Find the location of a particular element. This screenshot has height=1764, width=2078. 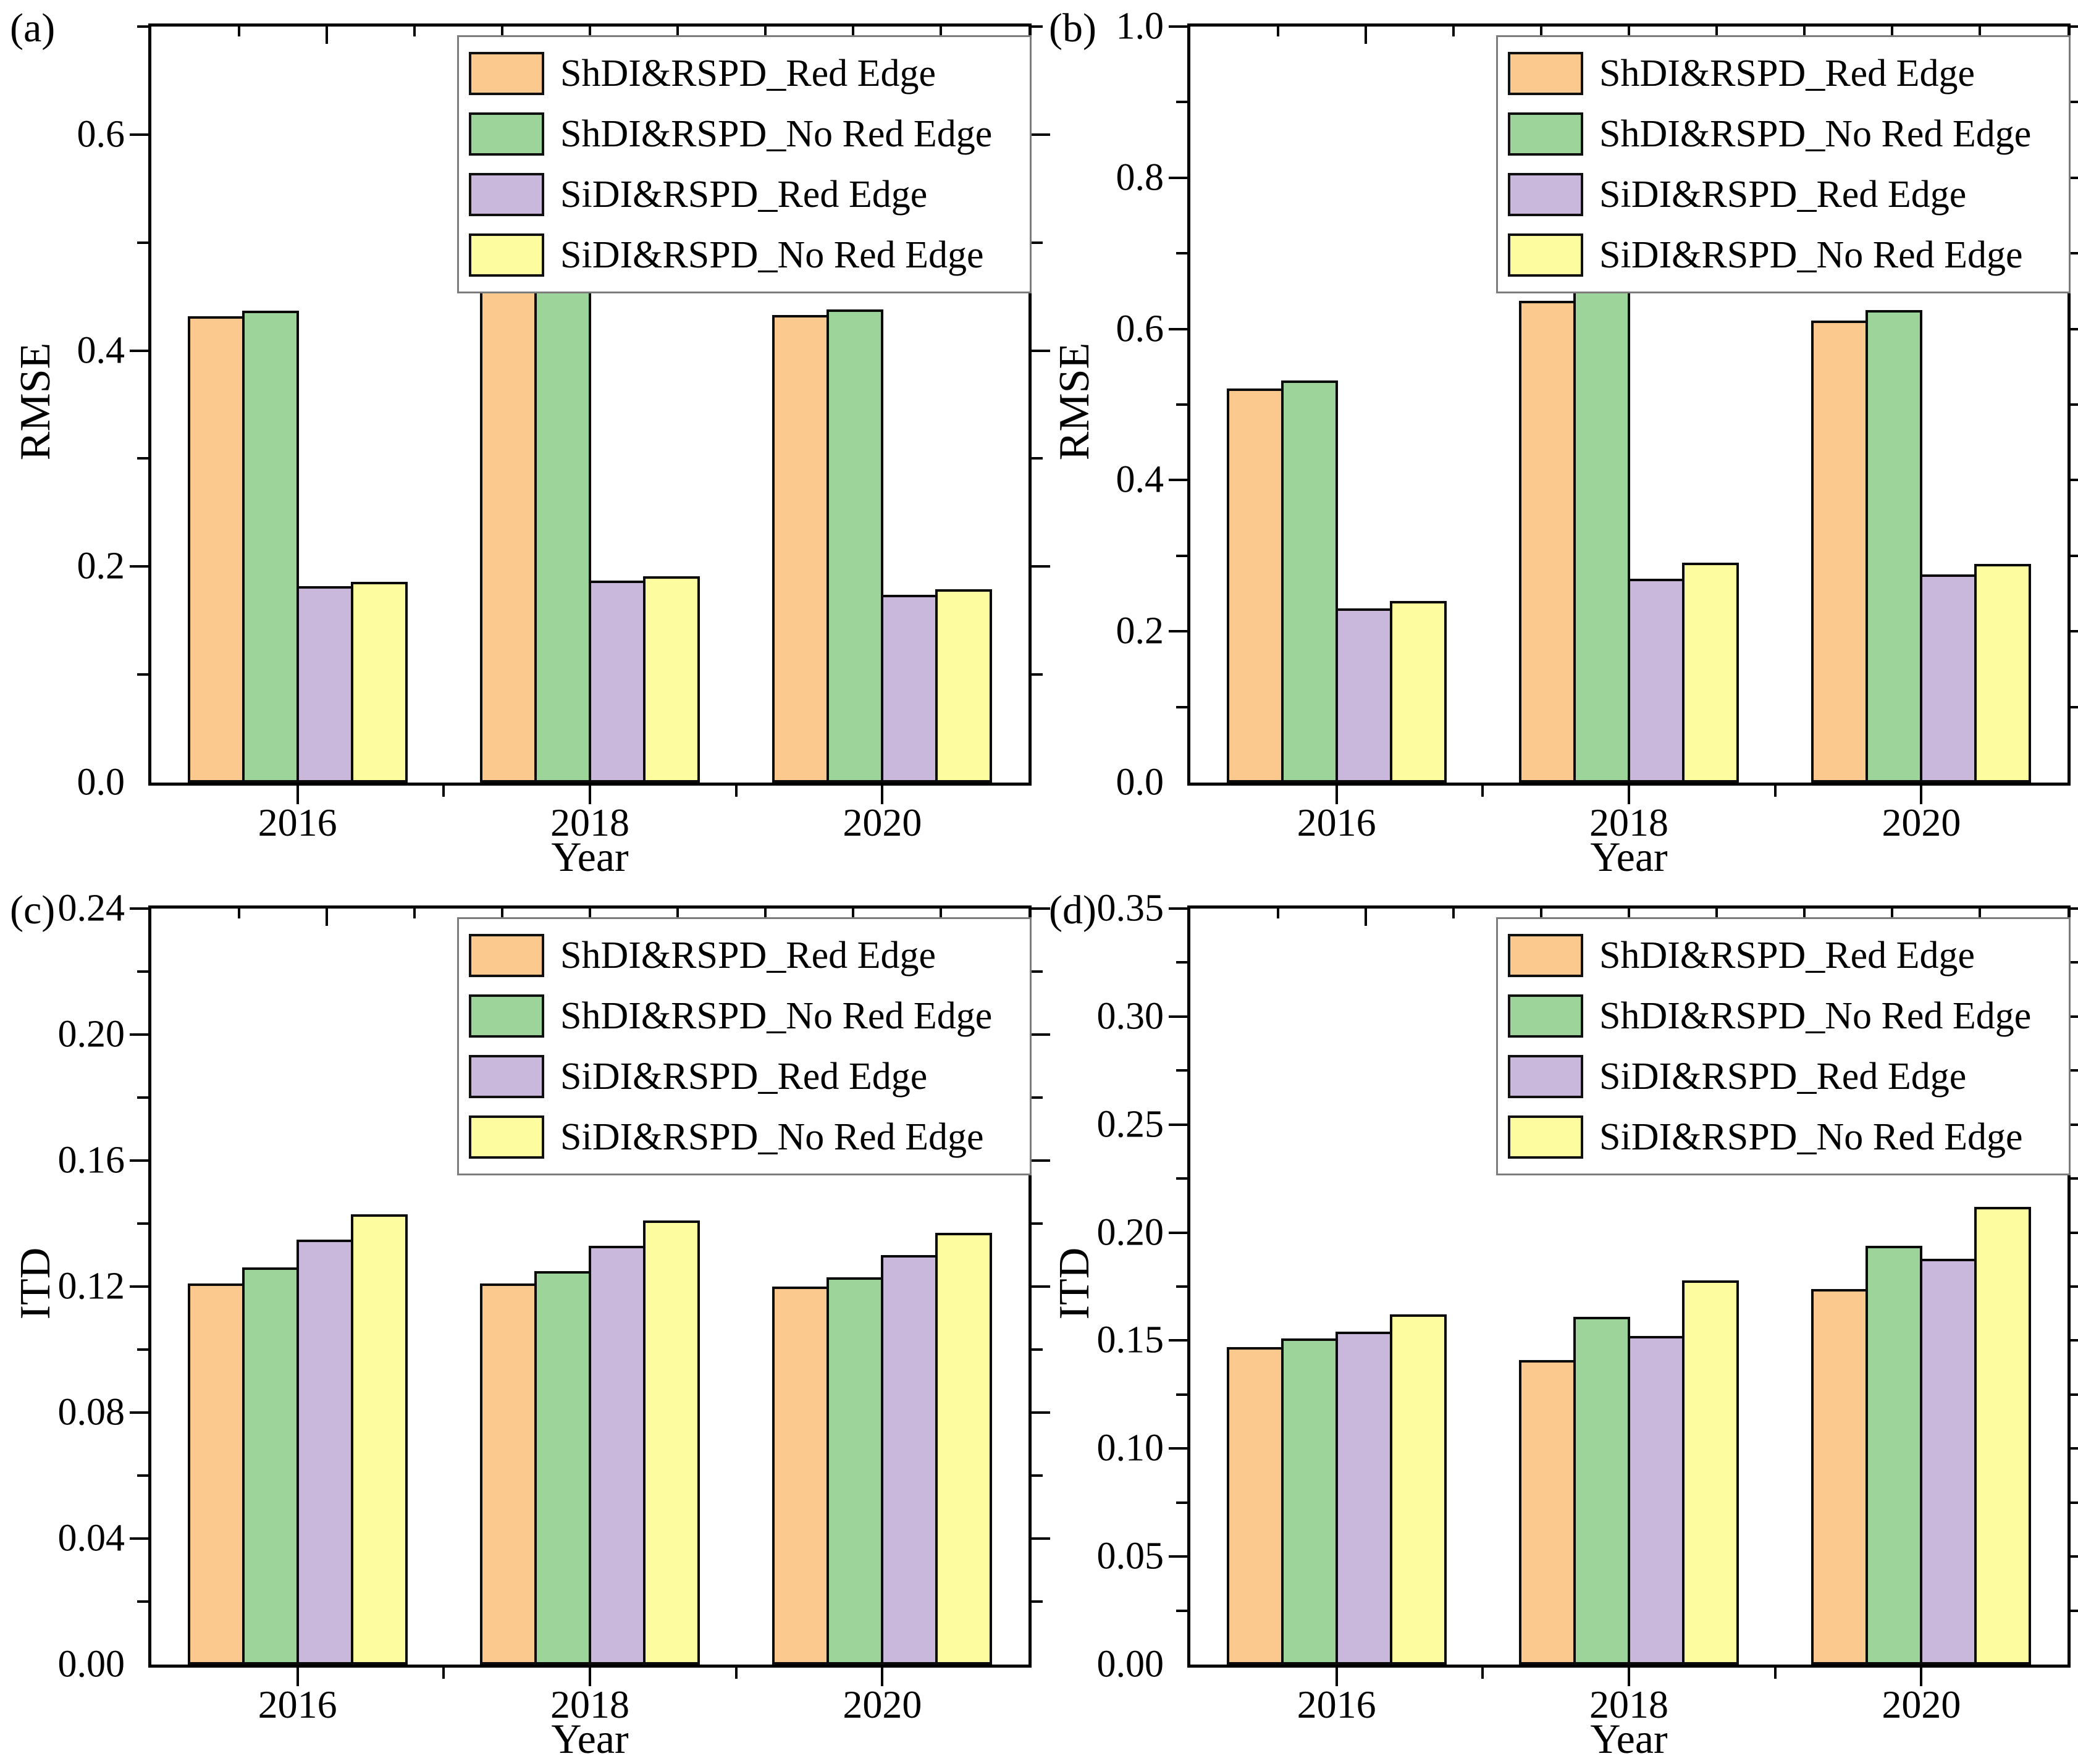

legend-label: SiDI&RSPD_Red Edge is located at coordinates (744, 195).